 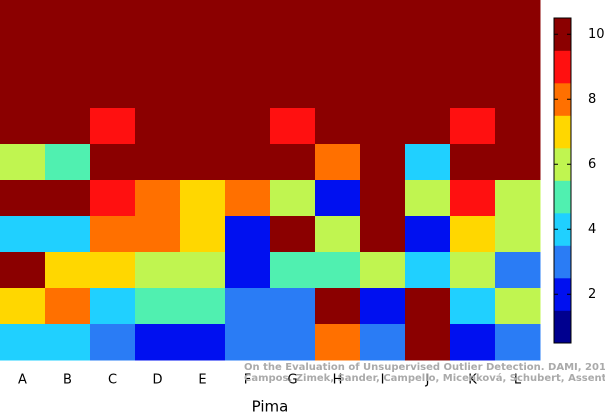 What do you see at coordinates (67, 380) in the screenshot?
I see `x-tick-label: B` at bounding box center [67, 380].